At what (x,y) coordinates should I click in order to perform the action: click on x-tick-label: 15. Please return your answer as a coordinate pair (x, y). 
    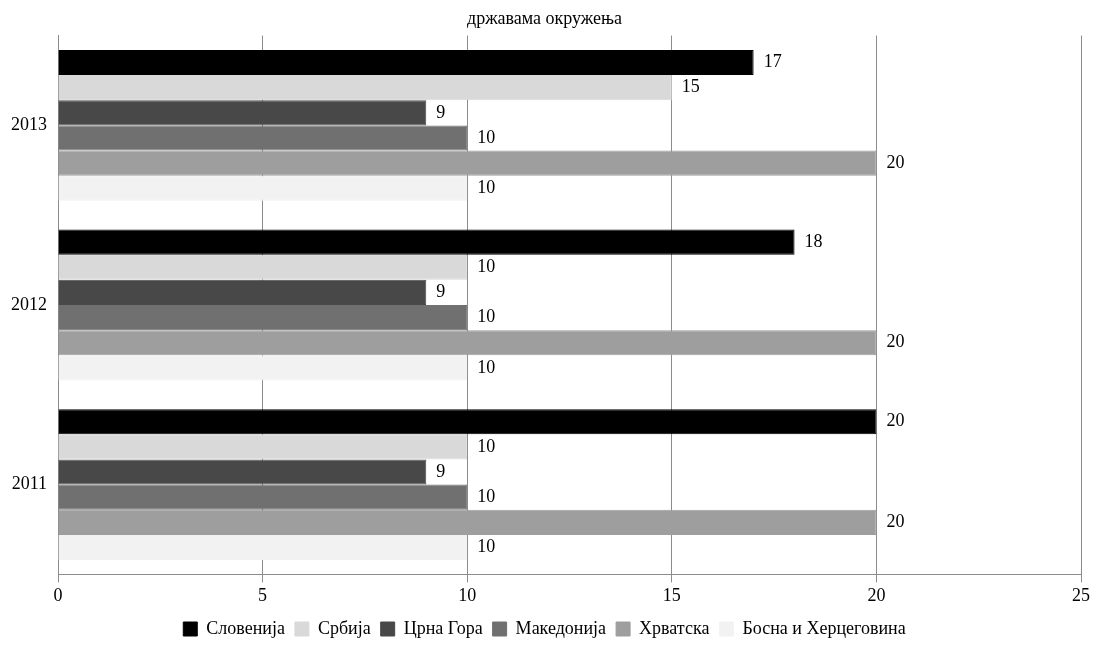
    Looking at the image, I should click on (671, 594).